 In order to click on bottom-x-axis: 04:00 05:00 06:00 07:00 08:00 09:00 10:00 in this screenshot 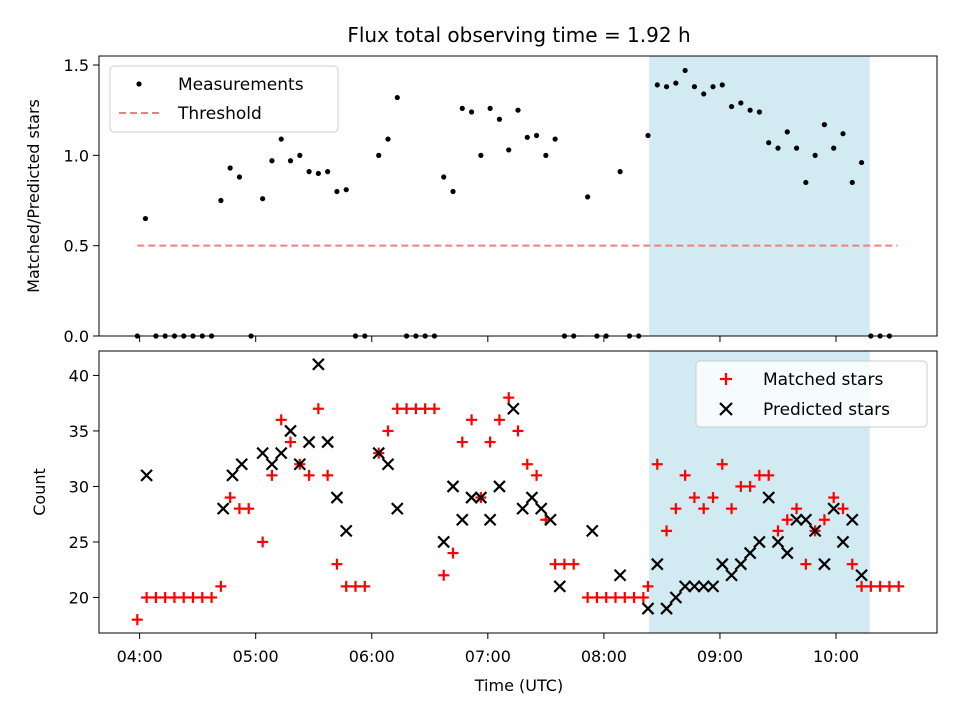, I will do `click(488, 649)`.